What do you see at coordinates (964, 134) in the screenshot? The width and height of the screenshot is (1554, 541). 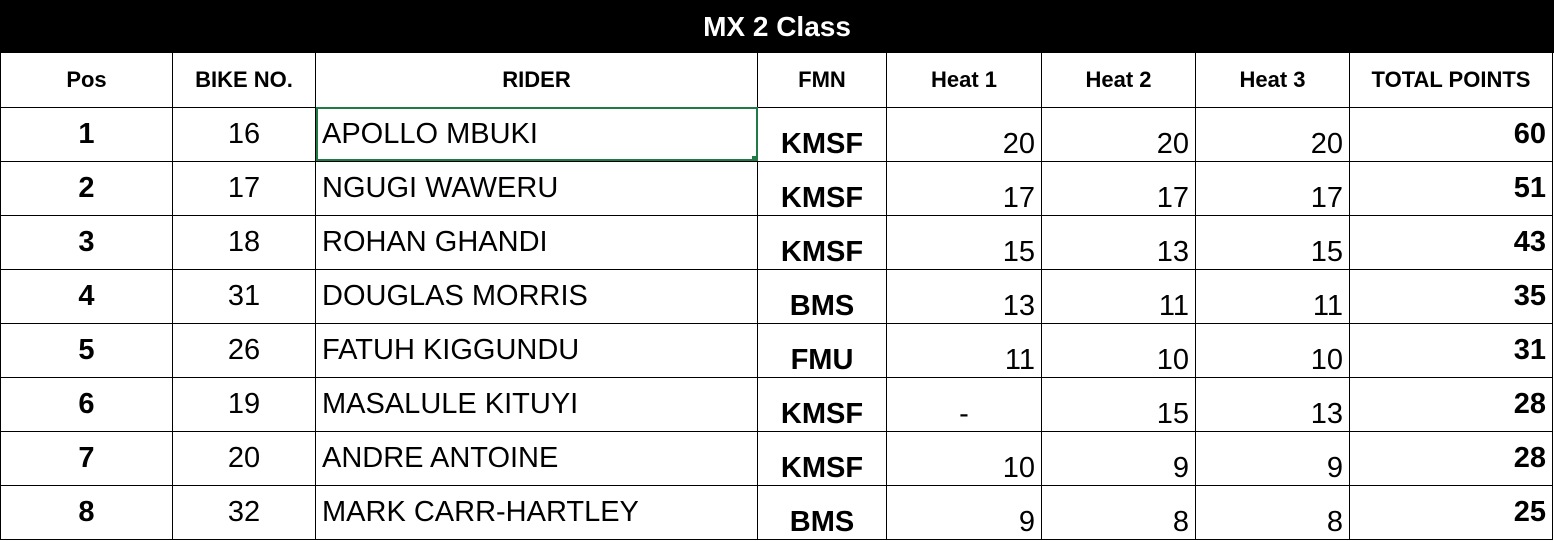 I see `heat-1-cell: 20` at bounding box center [964, 134].